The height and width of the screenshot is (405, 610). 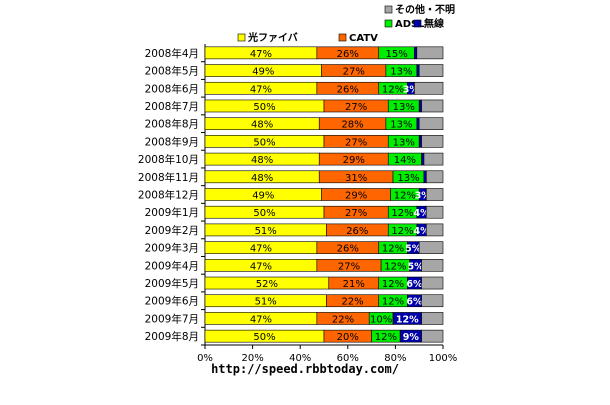 What do you see at coordinates (381, 319) in the screenshot?
I see `data-label: 10%` at bounding box center [381, 319].